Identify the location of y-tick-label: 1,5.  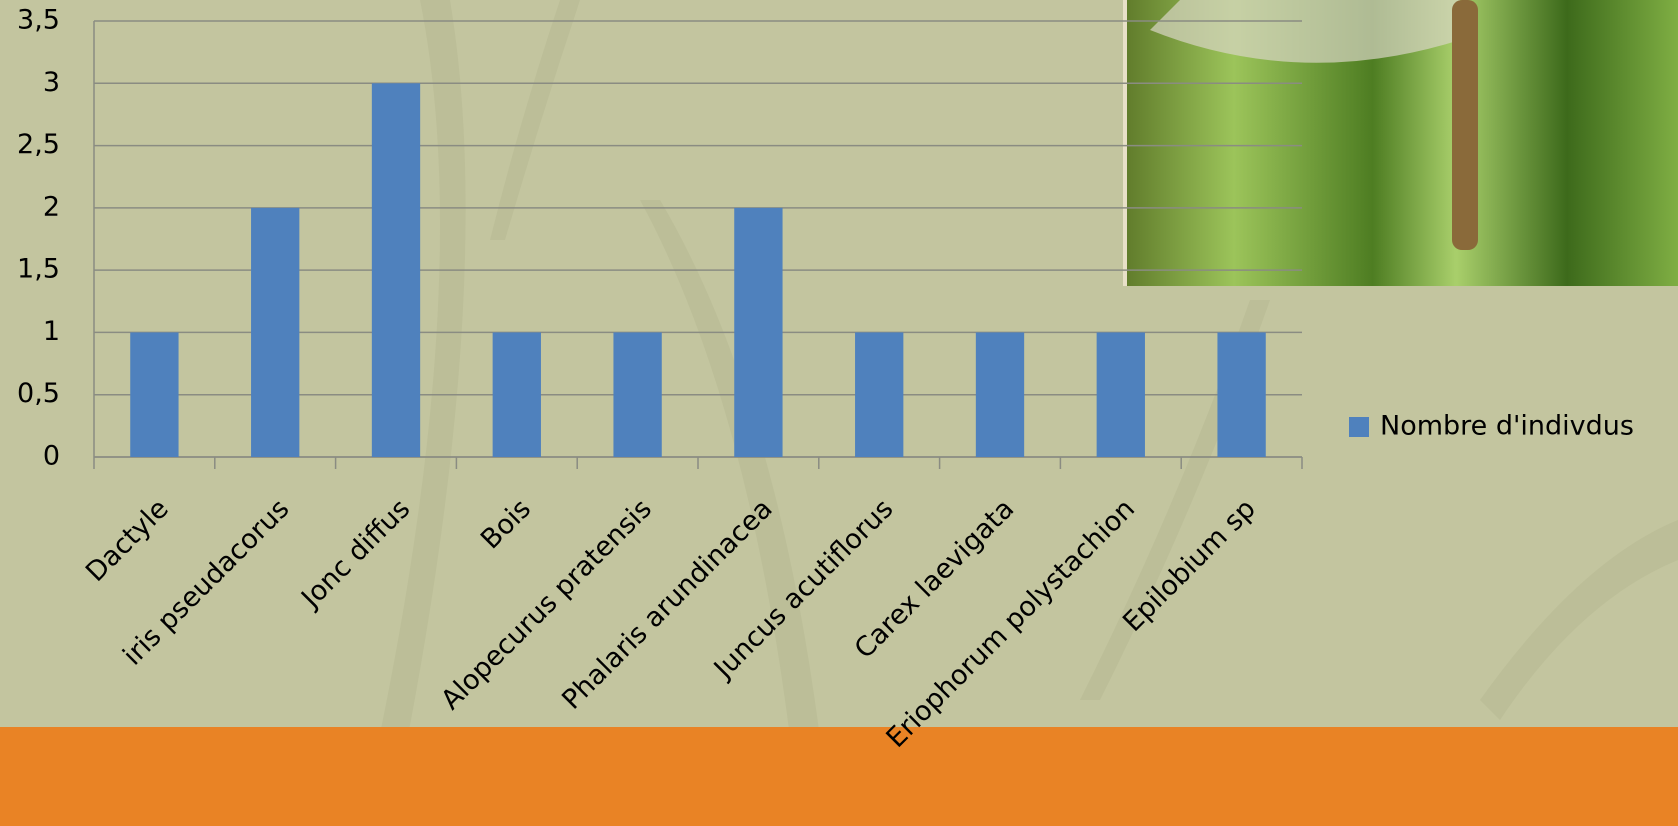
(38, 269).